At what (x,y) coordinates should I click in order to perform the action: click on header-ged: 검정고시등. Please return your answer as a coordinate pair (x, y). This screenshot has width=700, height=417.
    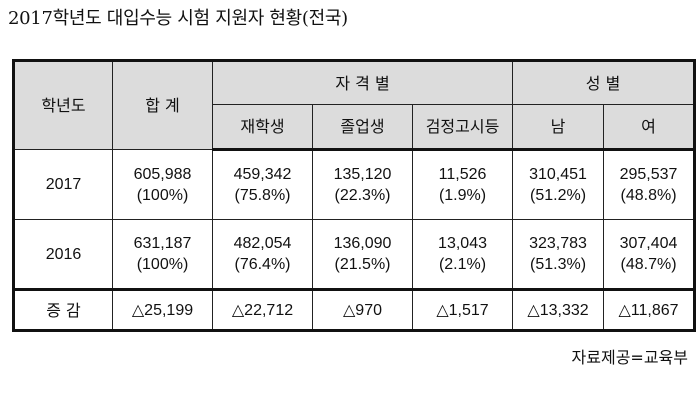
    Looking at the image, I should click on (462, 127).